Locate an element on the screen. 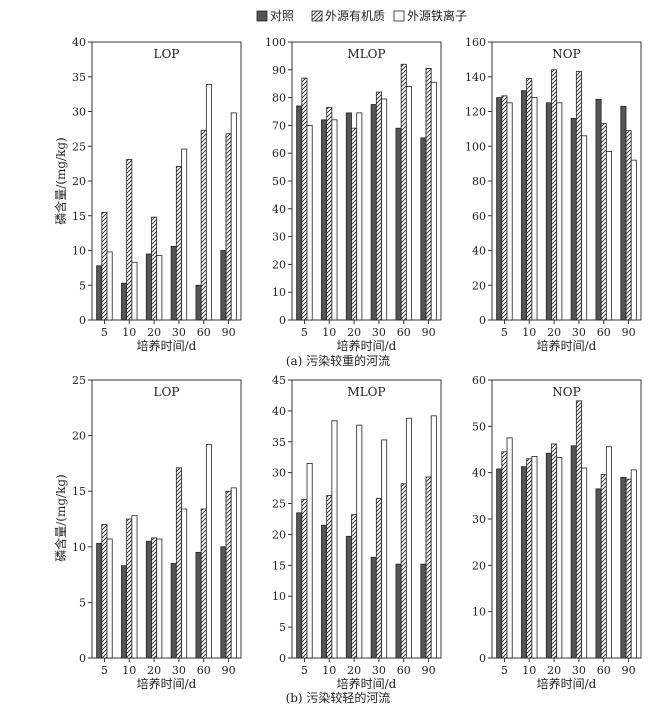 This screenshot has height=713, width=666. panel-b-mlop-xtick-label-90: 90 is located at coordinates (429, 670).